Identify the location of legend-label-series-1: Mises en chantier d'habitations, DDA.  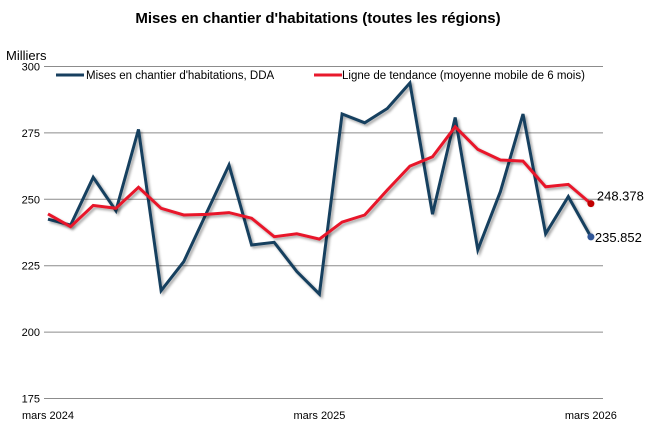
(180, 76).